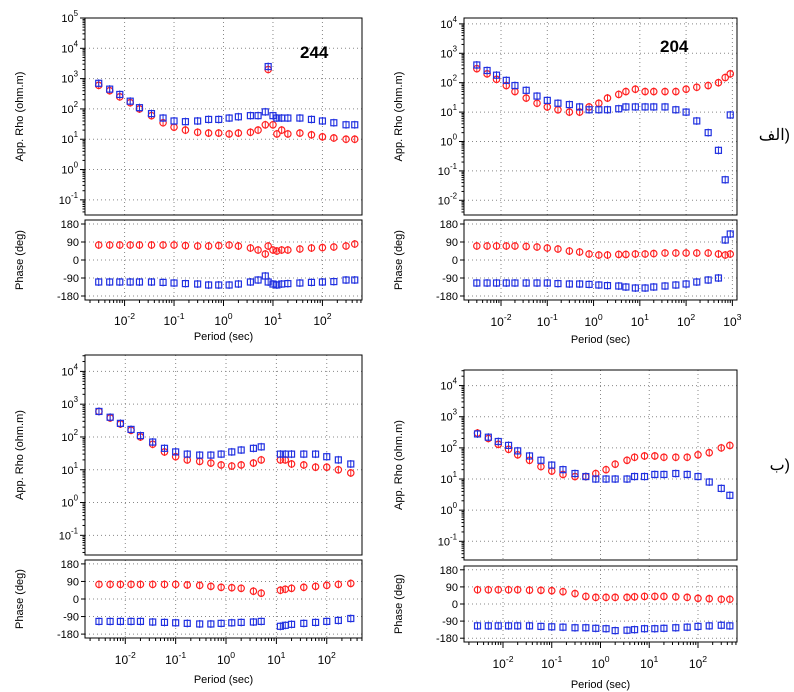 This screenshot has height=692, width=794. I want to click on phase-y-tick-label: -90, so click(71, 618).